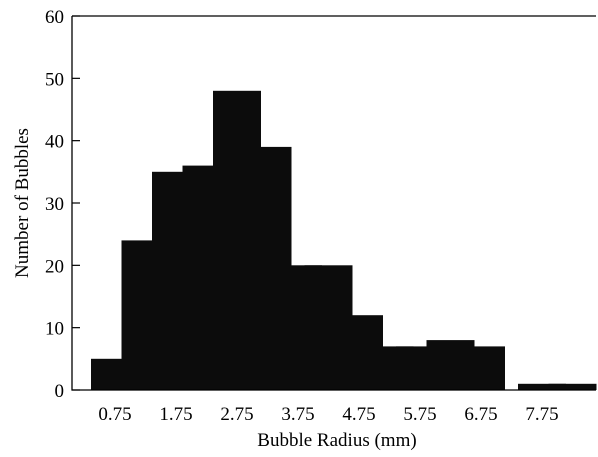  What do you see at coordinates (328, 414) in the screenshot?
I see `x-axis-ticks: 0.75 1.75 2.75 3.75 4.75 5.75 6.75 7.75` at bounding box center [328, 414].